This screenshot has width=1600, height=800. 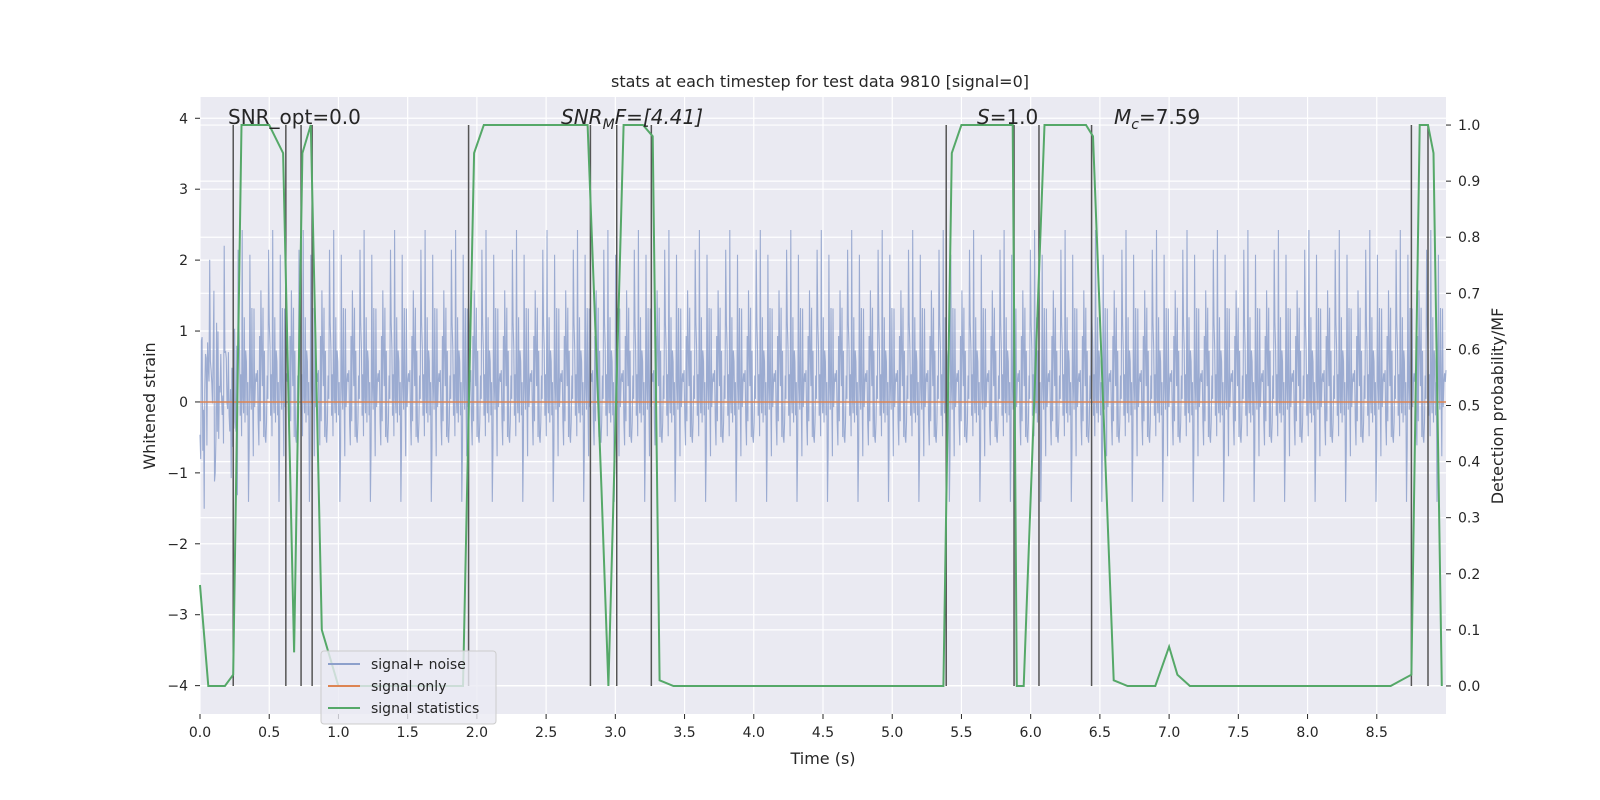 What do you see at coordinates (294, 117) in the screenshot?
I see `snr-opt-annotation: SNR_opt=0.0` at bounding box center [294, 117].